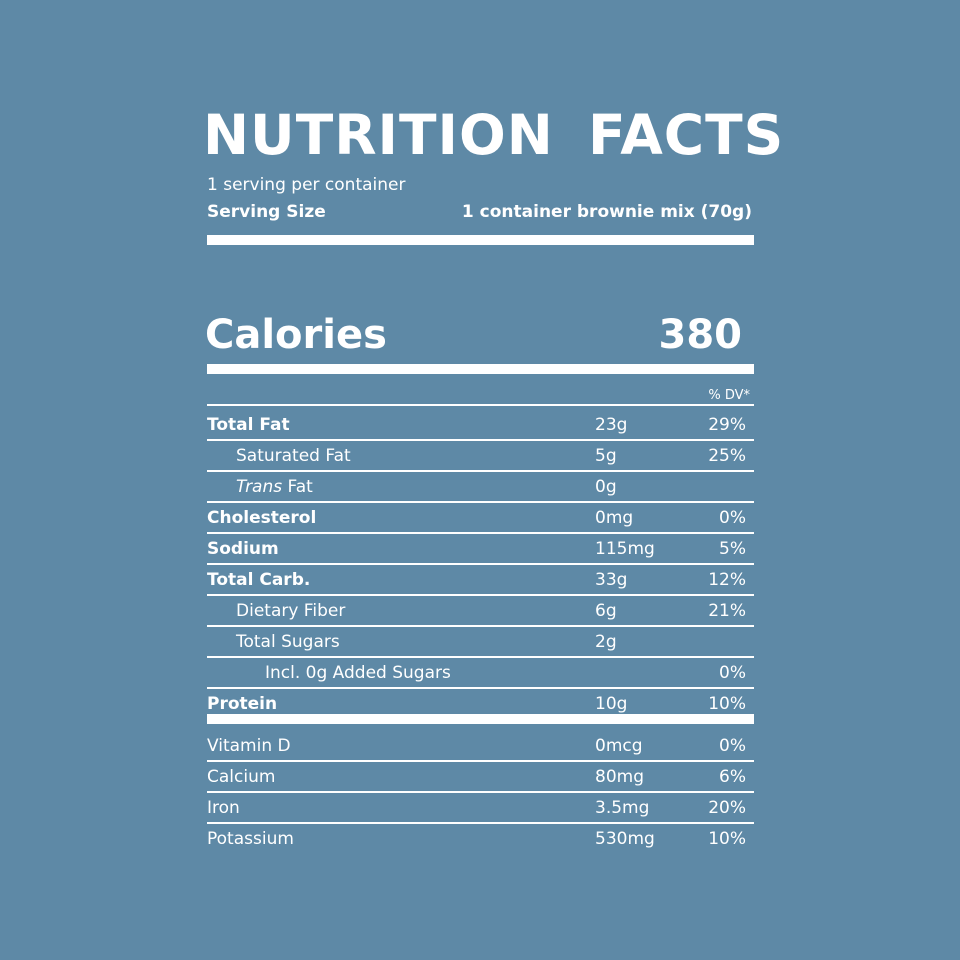 The height and width of the screenshot is (960, 960). Describe the element at coordinates (727, 425) in the screenshot. I see `daily-value: 29%` at that location.